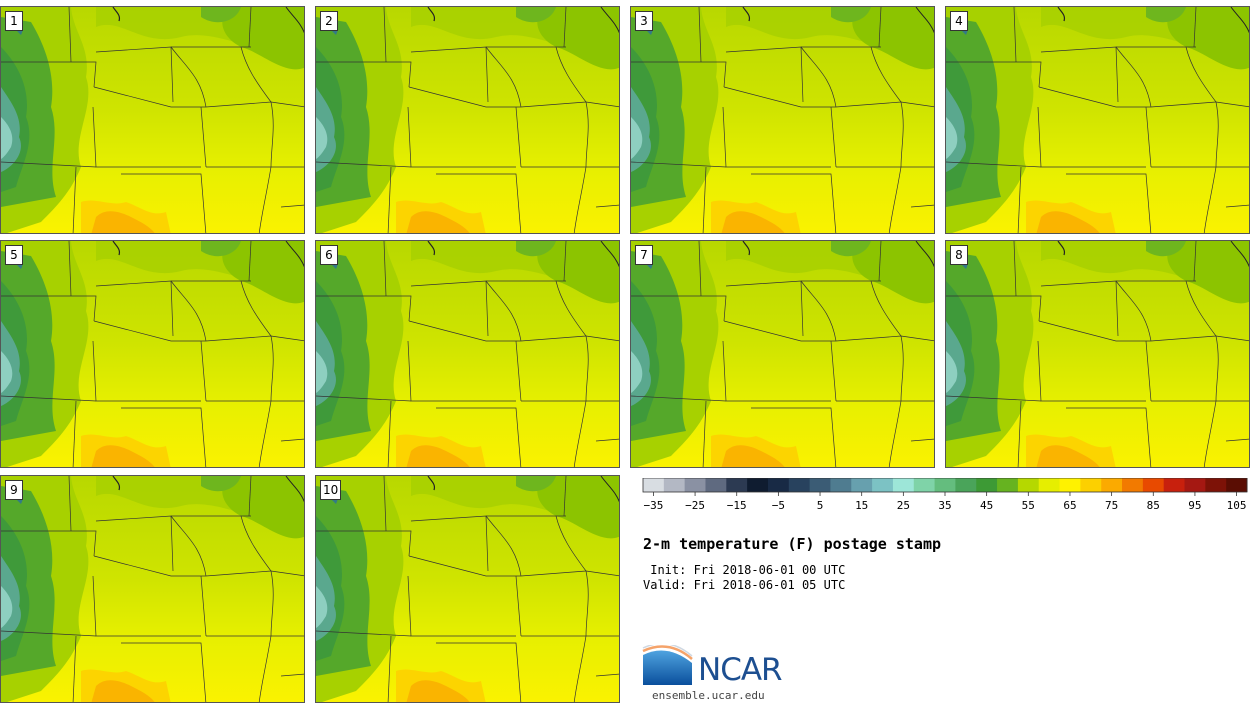 The height and width of the screenshot is (703, 1260). What do you see at coordinates (778, 505) in the screenshot?
I see `colorbar-tick-label: −5` at bounding box center [778, 505].